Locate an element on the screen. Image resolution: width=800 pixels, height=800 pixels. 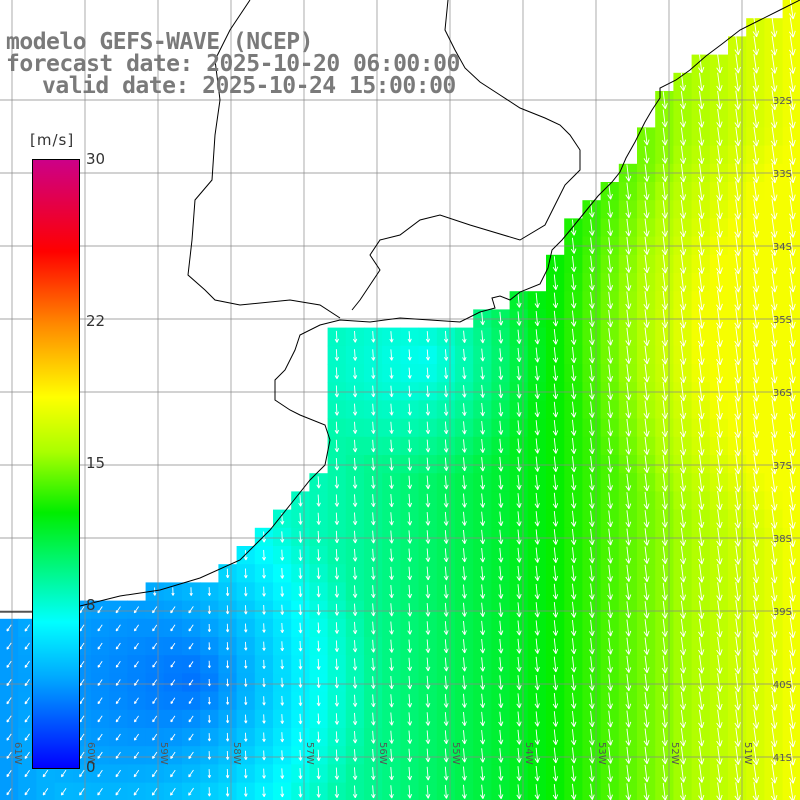
longitude-label: 61W is located at coordinates (17, 753).